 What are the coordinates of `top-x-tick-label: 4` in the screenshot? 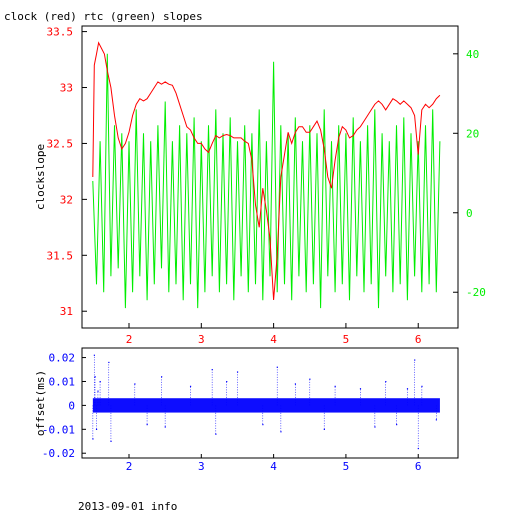 It's located at (273, 339).